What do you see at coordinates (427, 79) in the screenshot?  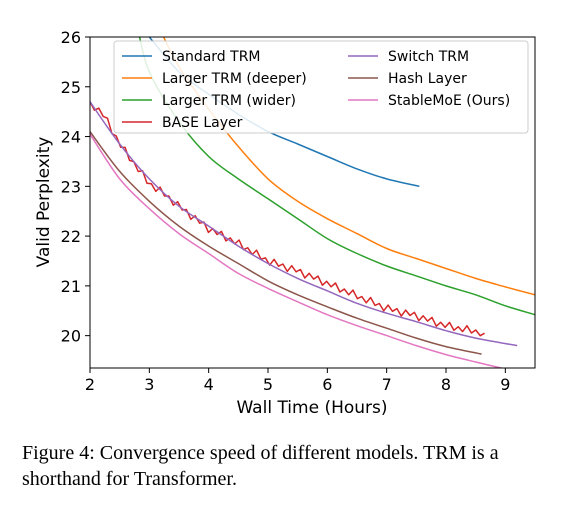 I see `legend-label-hash-layer: Hash Layer` at bounding box center [427, 79].